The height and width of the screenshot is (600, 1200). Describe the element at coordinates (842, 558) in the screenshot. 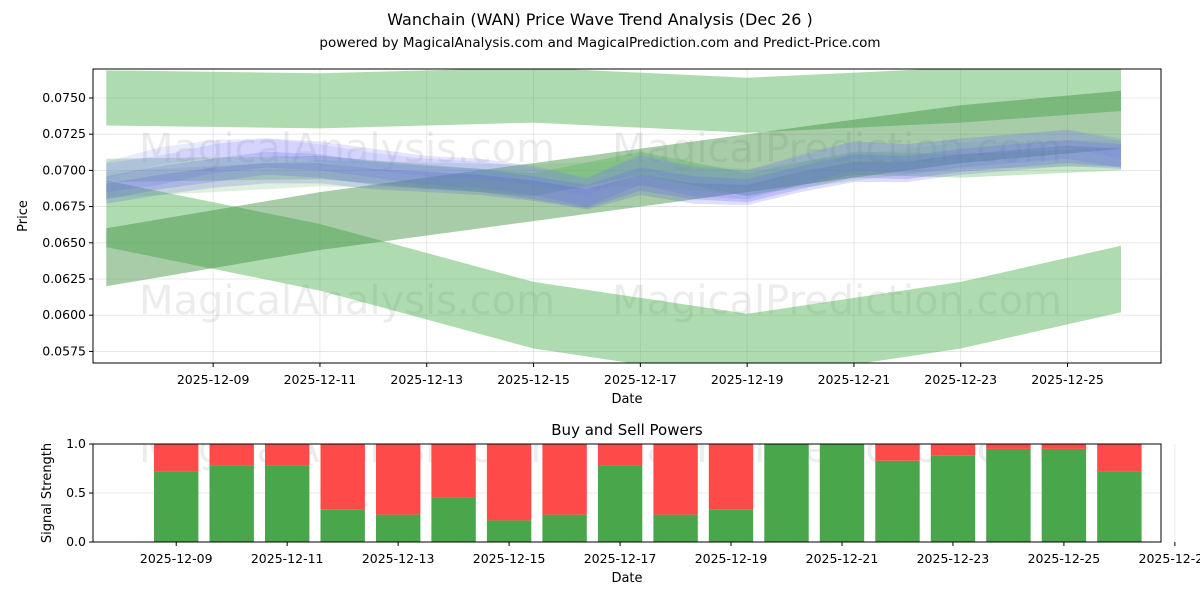

I see `signal-x-tick-label: 2025-12-21` at that location.